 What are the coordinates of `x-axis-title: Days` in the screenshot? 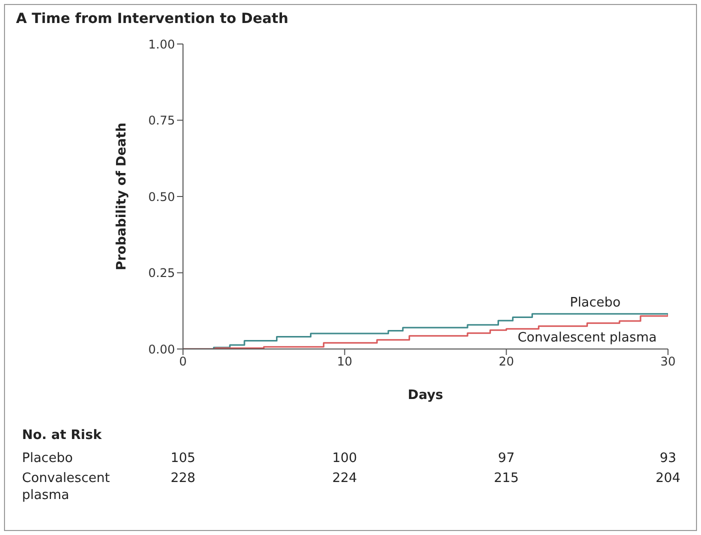 It's located at (426, 395).